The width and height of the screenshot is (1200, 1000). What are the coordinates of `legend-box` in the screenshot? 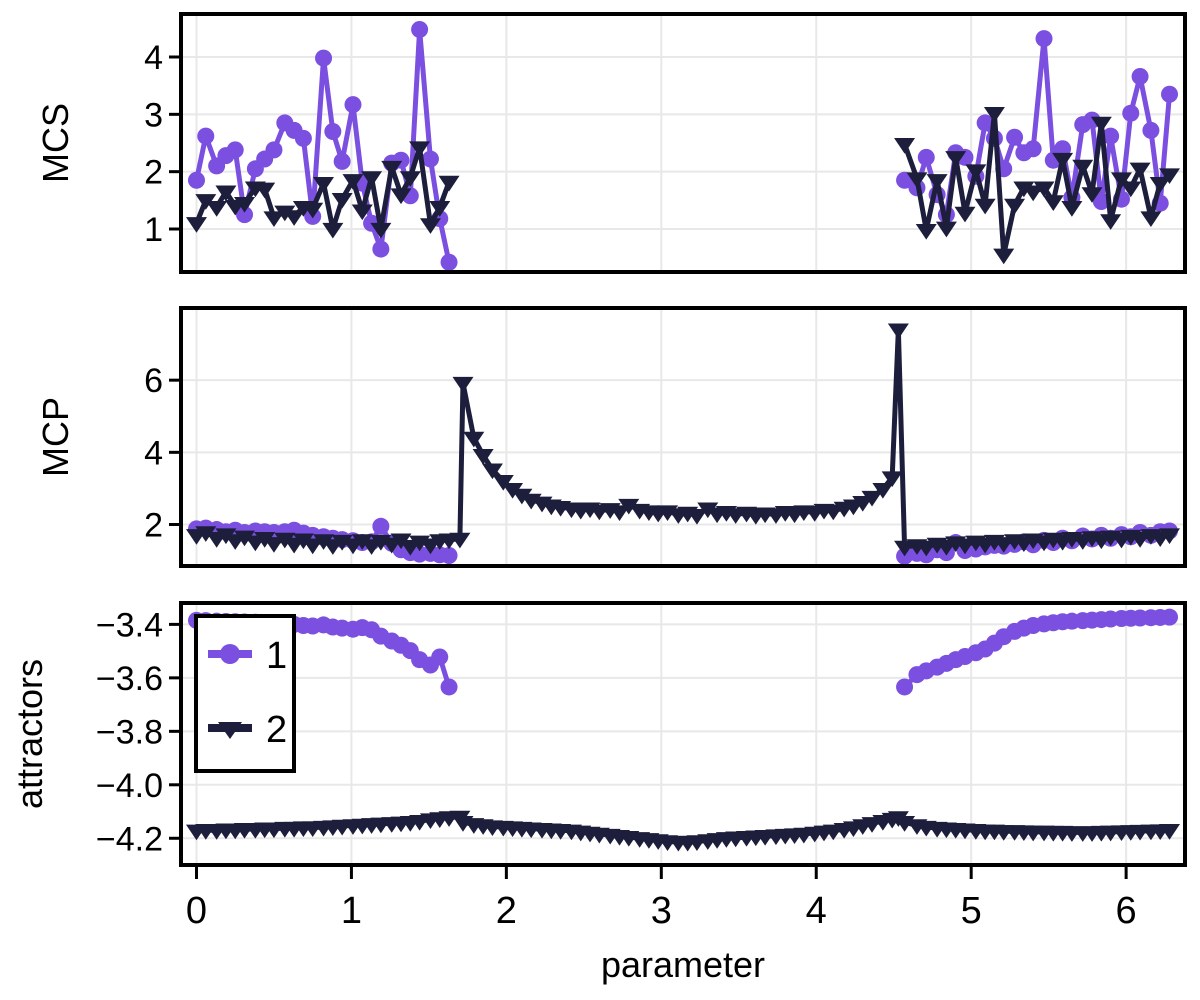 It's located at (245, 693).